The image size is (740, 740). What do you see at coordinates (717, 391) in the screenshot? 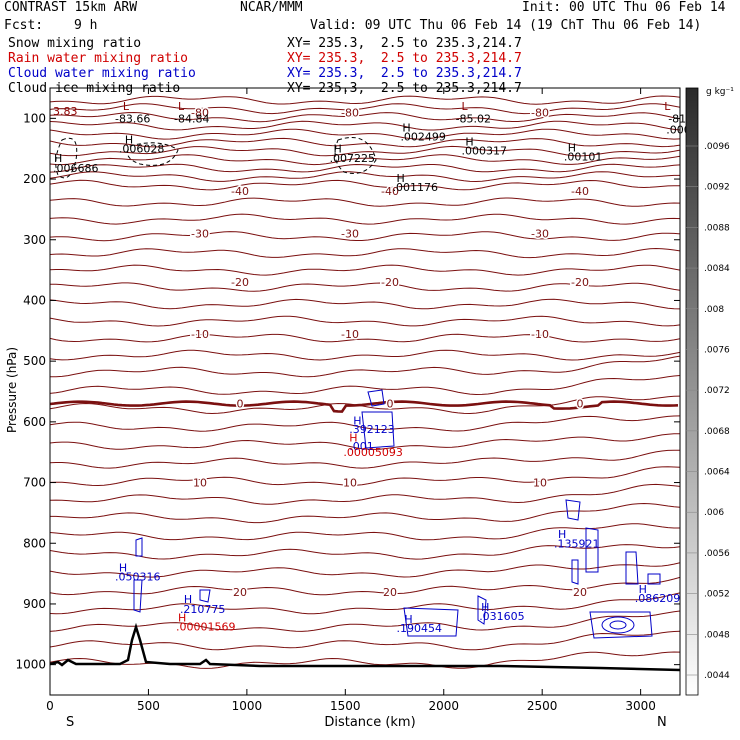
I see `colorbar-label: .0072` at bounding box center [717, 391].